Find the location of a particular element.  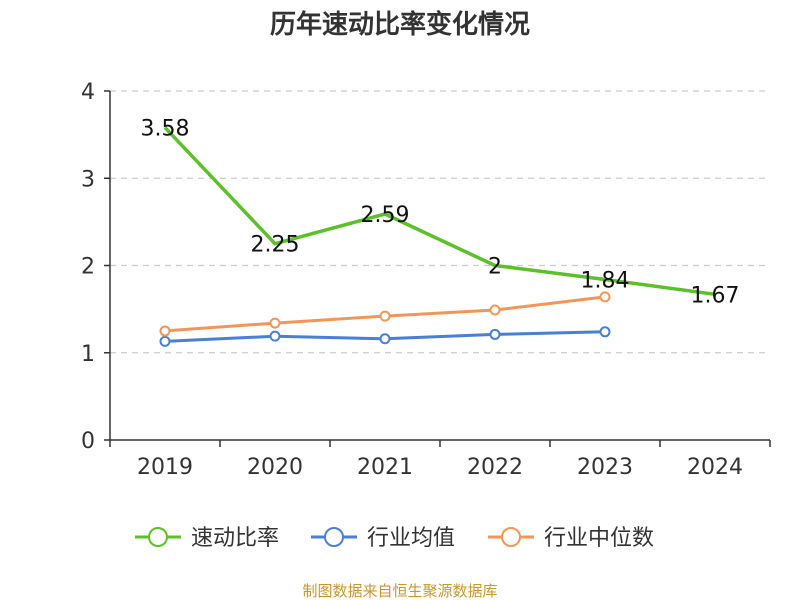

x-tick-label: 2020 is located at coordinates (275, 467).